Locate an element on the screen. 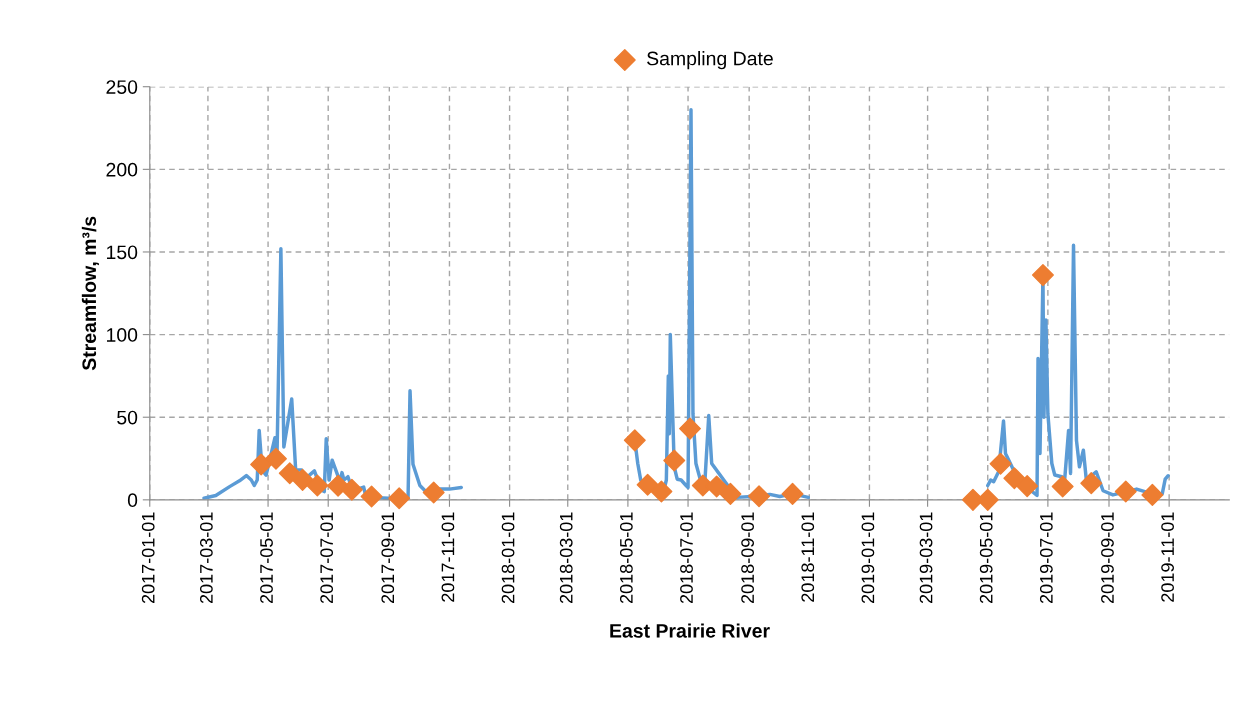 Image resolution: width=1248 pixels, height=705 pixels. x-tick-label: 2019-11-01 is located at coordinates (1167, 557).